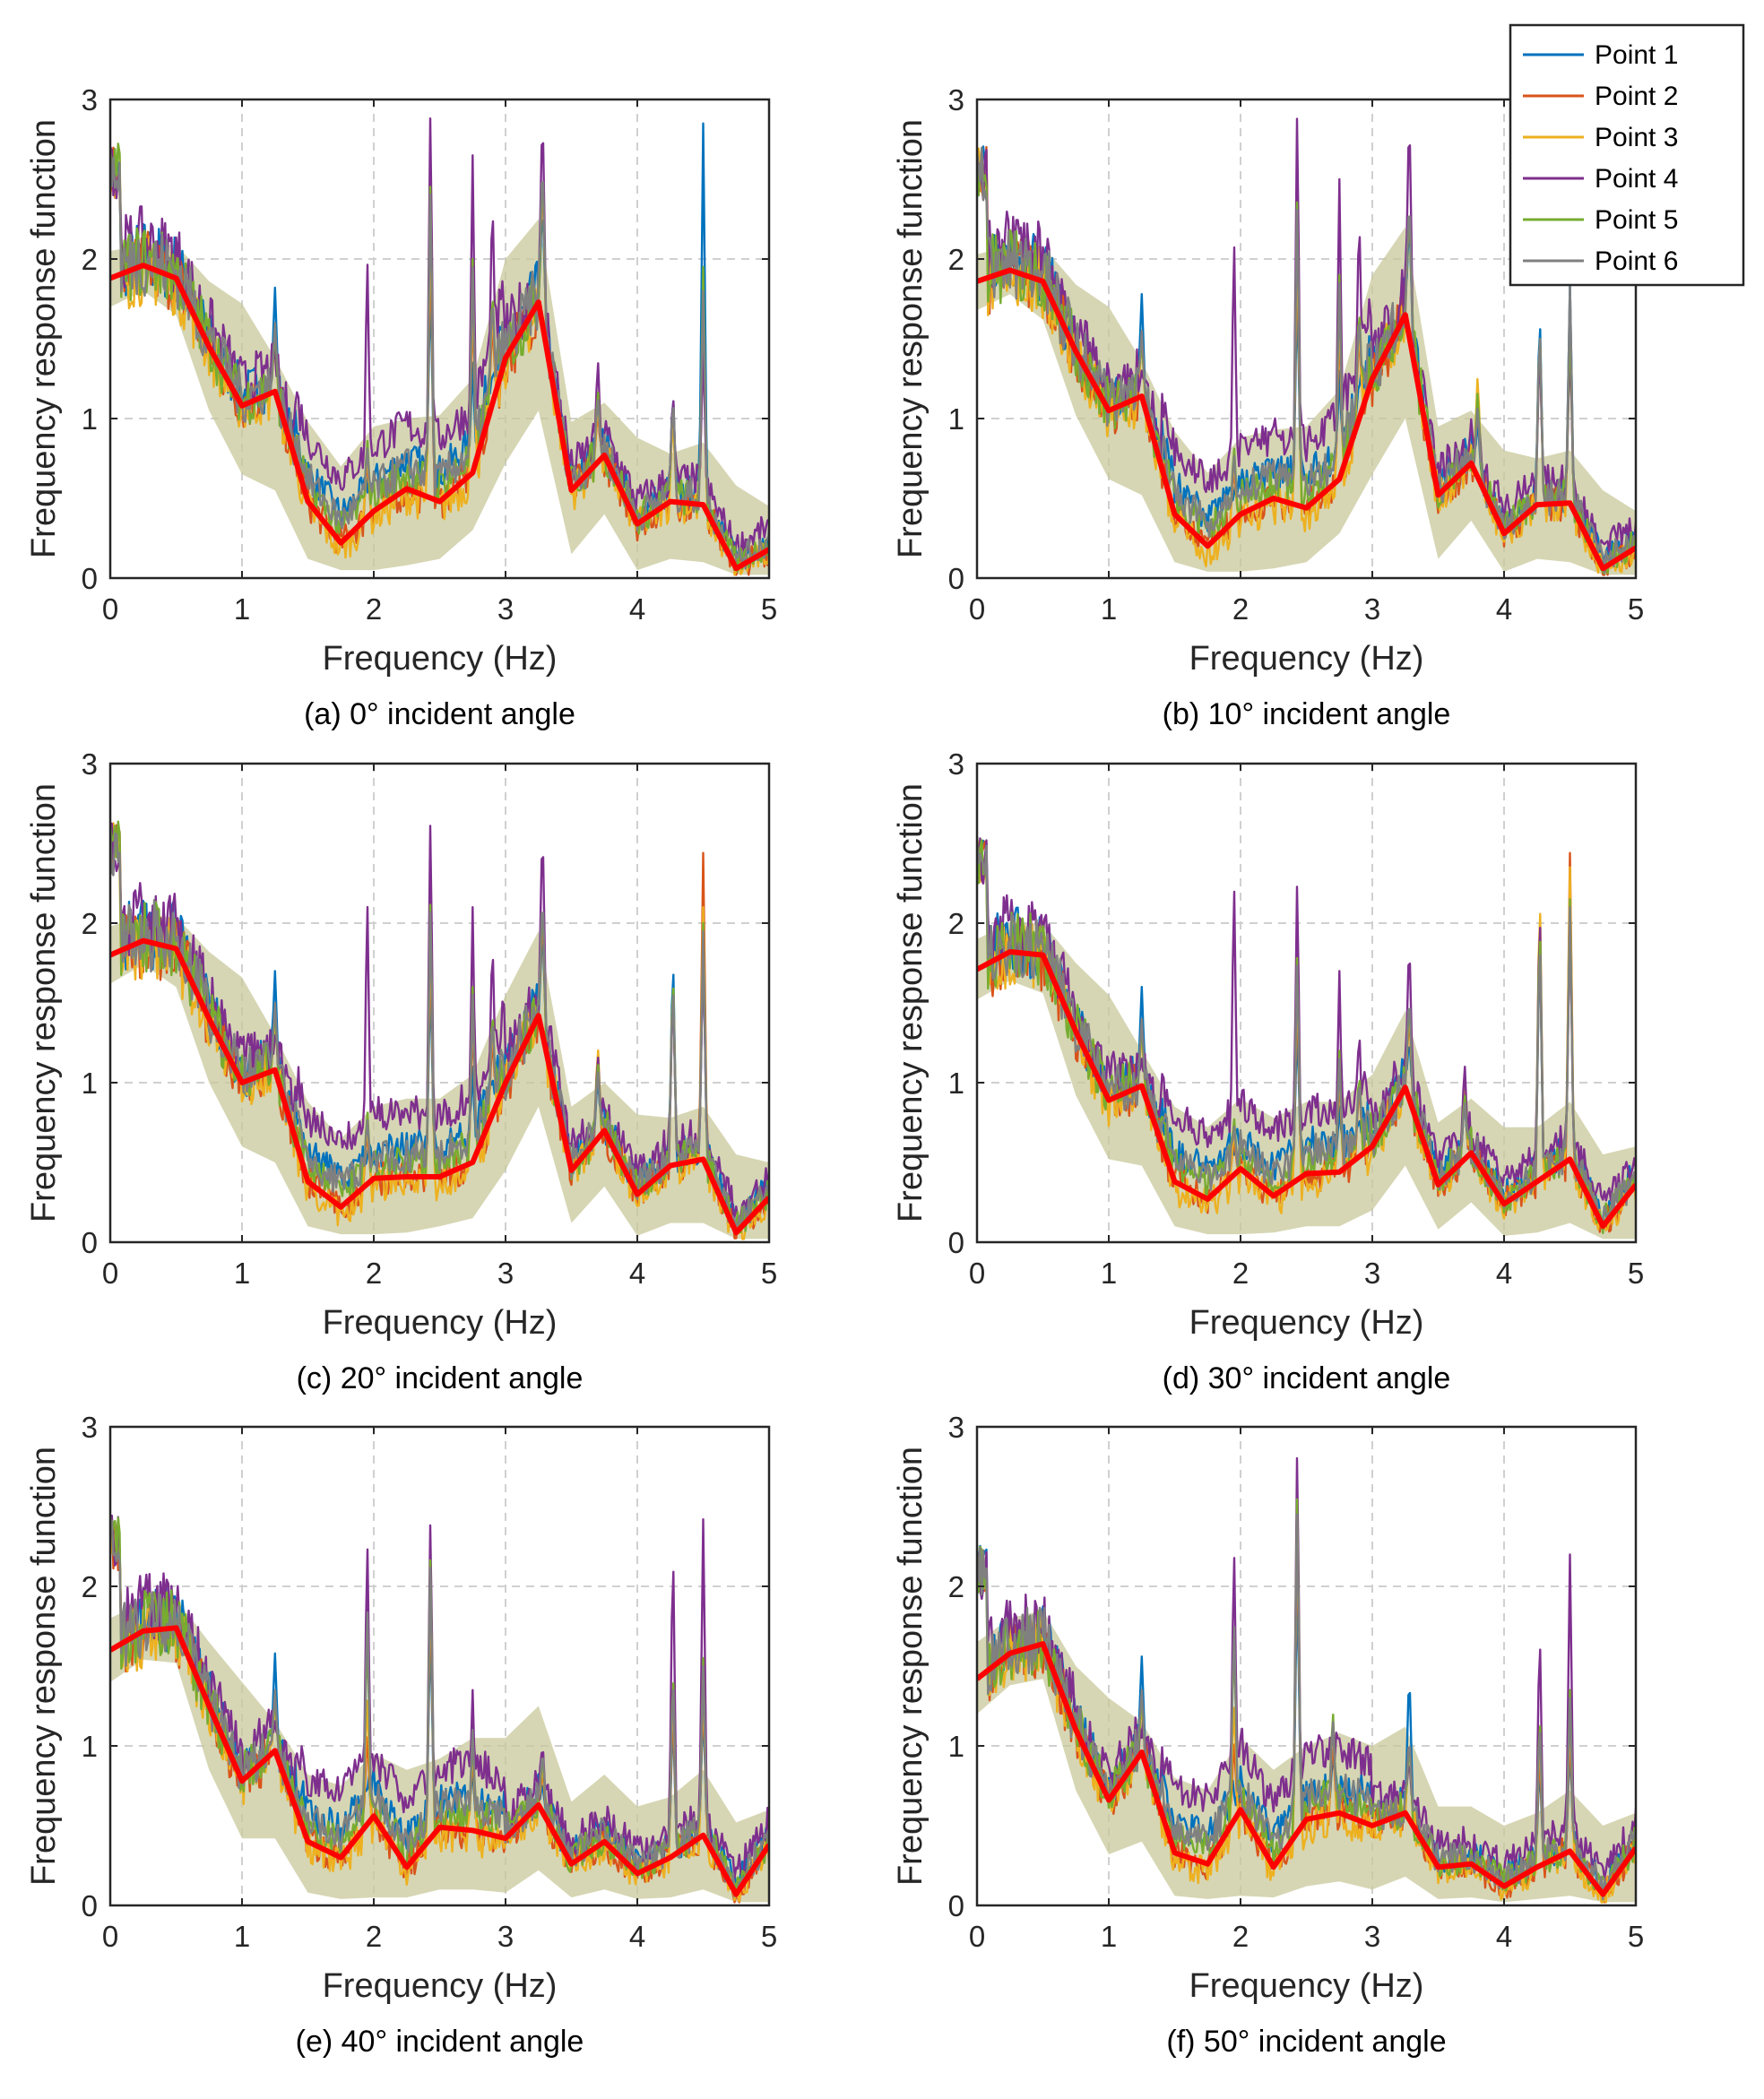 The image size is (1764, 2099). What do you see at coordinates (1636, 137) in the screenshot?
I see `legend-label-point-3: Point 3` at bounding box center [1636, 137].